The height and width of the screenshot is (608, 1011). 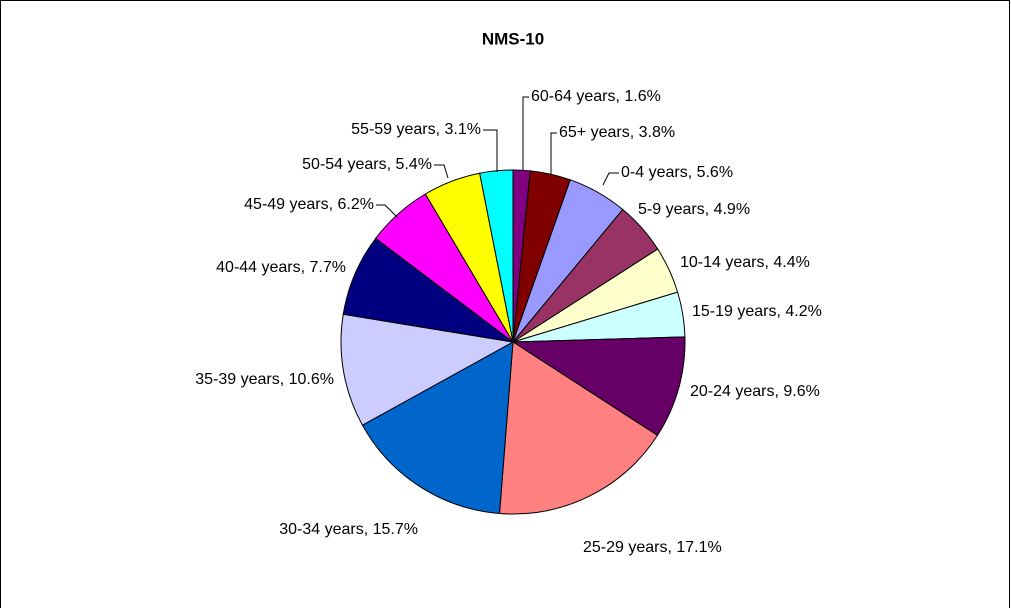 What do you see at coordinates (416, 129) in the screenshot?
I see `data-label: 55-59 years, 3.1%` at bounding box center [416, 129].